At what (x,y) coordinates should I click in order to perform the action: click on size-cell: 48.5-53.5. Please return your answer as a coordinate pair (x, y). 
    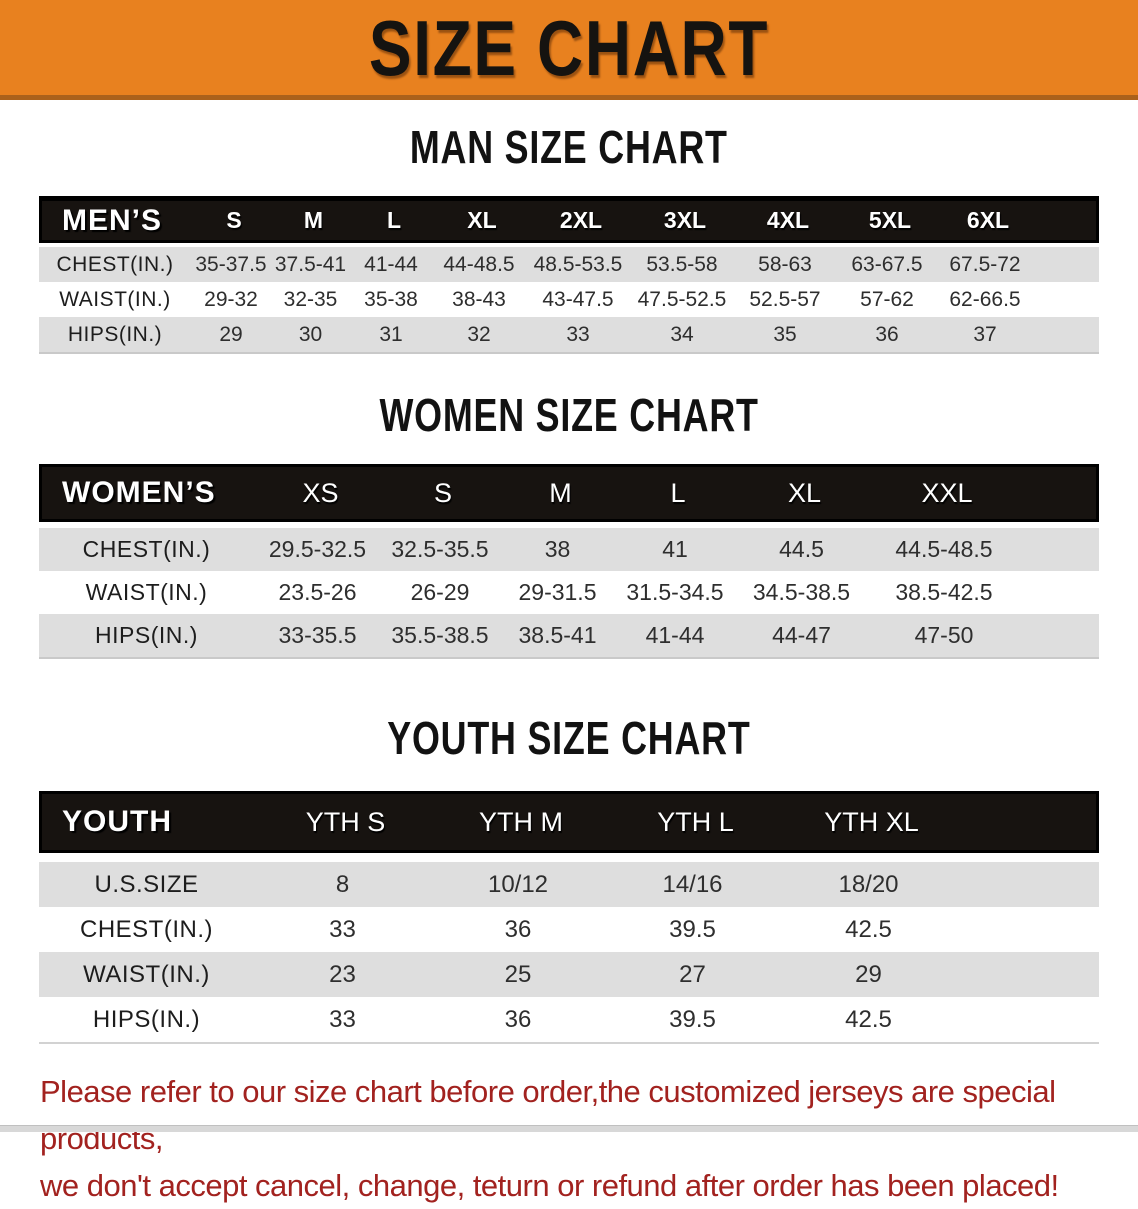
    Looking at the image, I should click on (578, 264).